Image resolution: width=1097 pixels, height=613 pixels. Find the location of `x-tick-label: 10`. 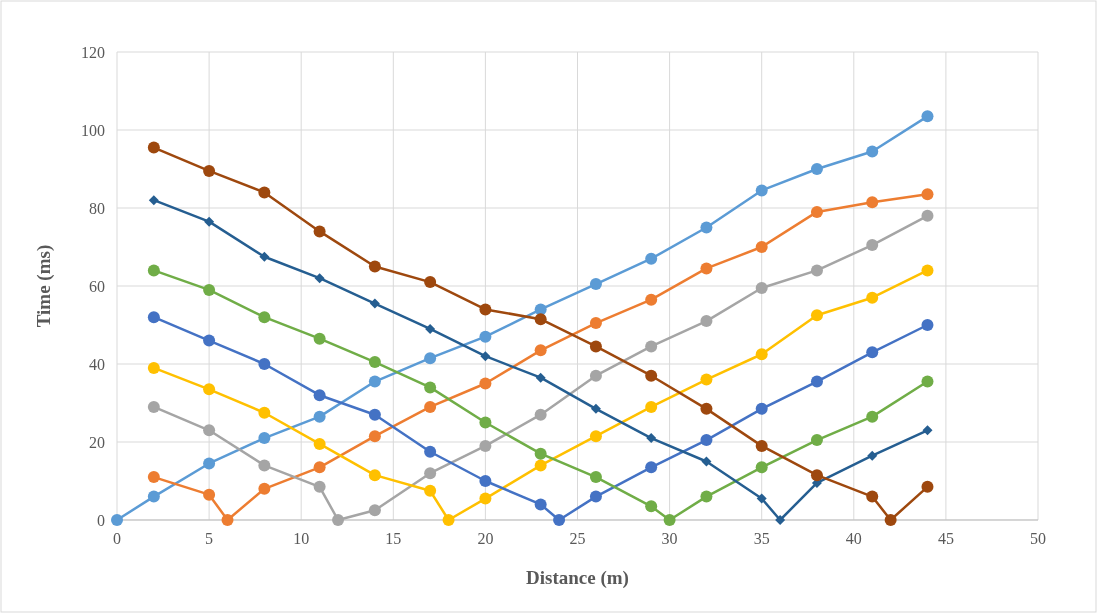

x-tick-label: 10 is located at coordinates (301, 538).